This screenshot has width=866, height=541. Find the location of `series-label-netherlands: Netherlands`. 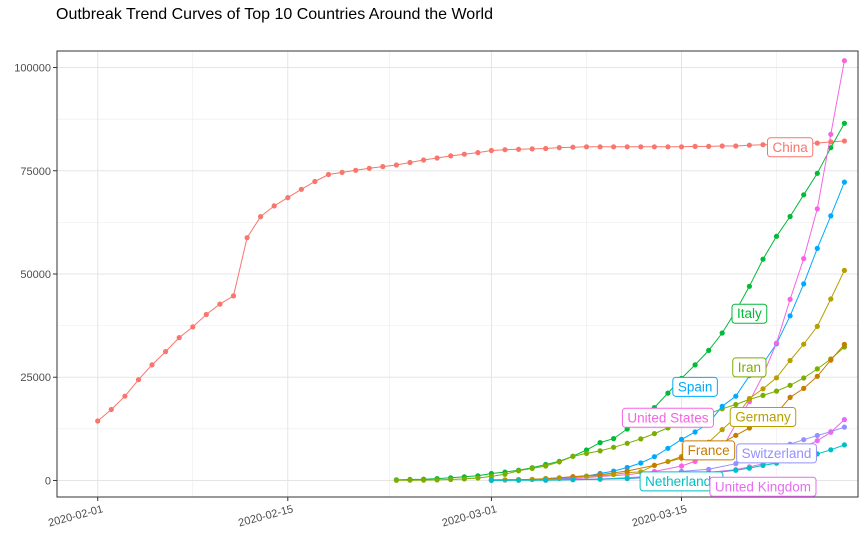

series-label-netherlands: Netherlands is located at coordinates (681, 481).